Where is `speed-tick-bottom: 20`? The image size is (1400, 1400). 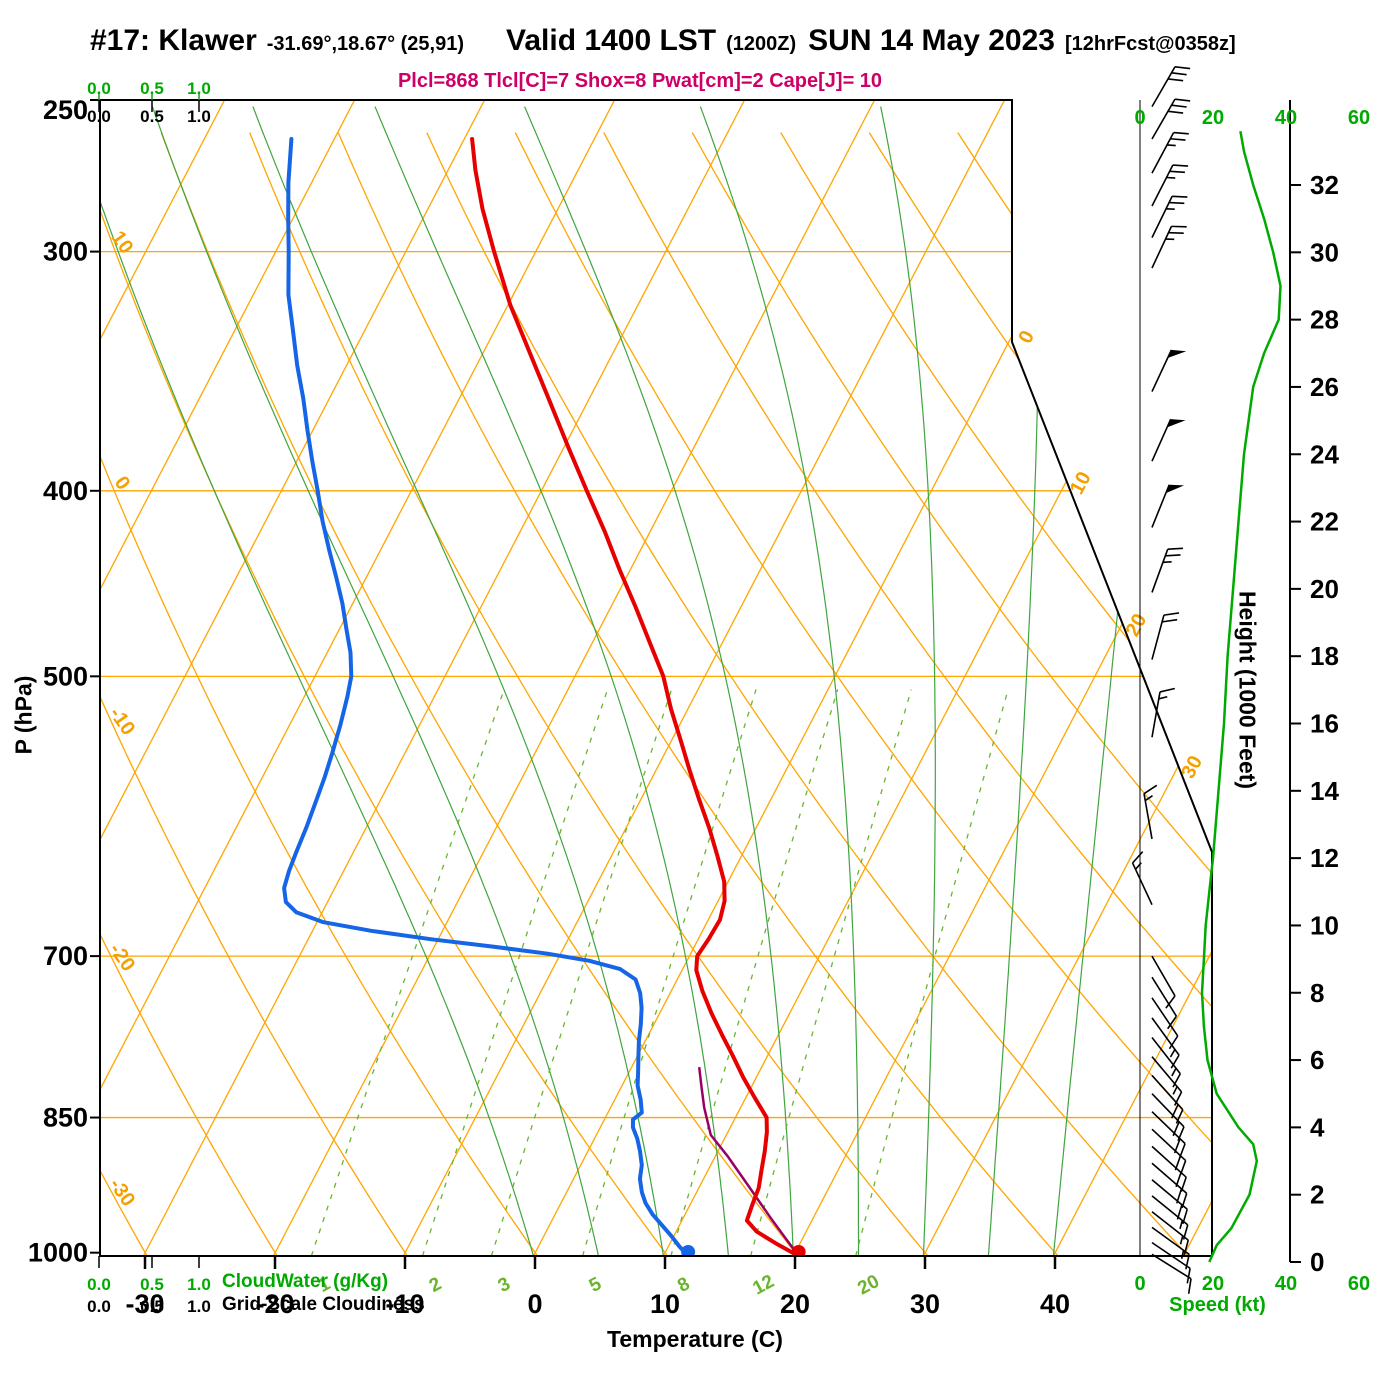
speed-tick-bottom: 20 is located at coordinates (1213, 1284).